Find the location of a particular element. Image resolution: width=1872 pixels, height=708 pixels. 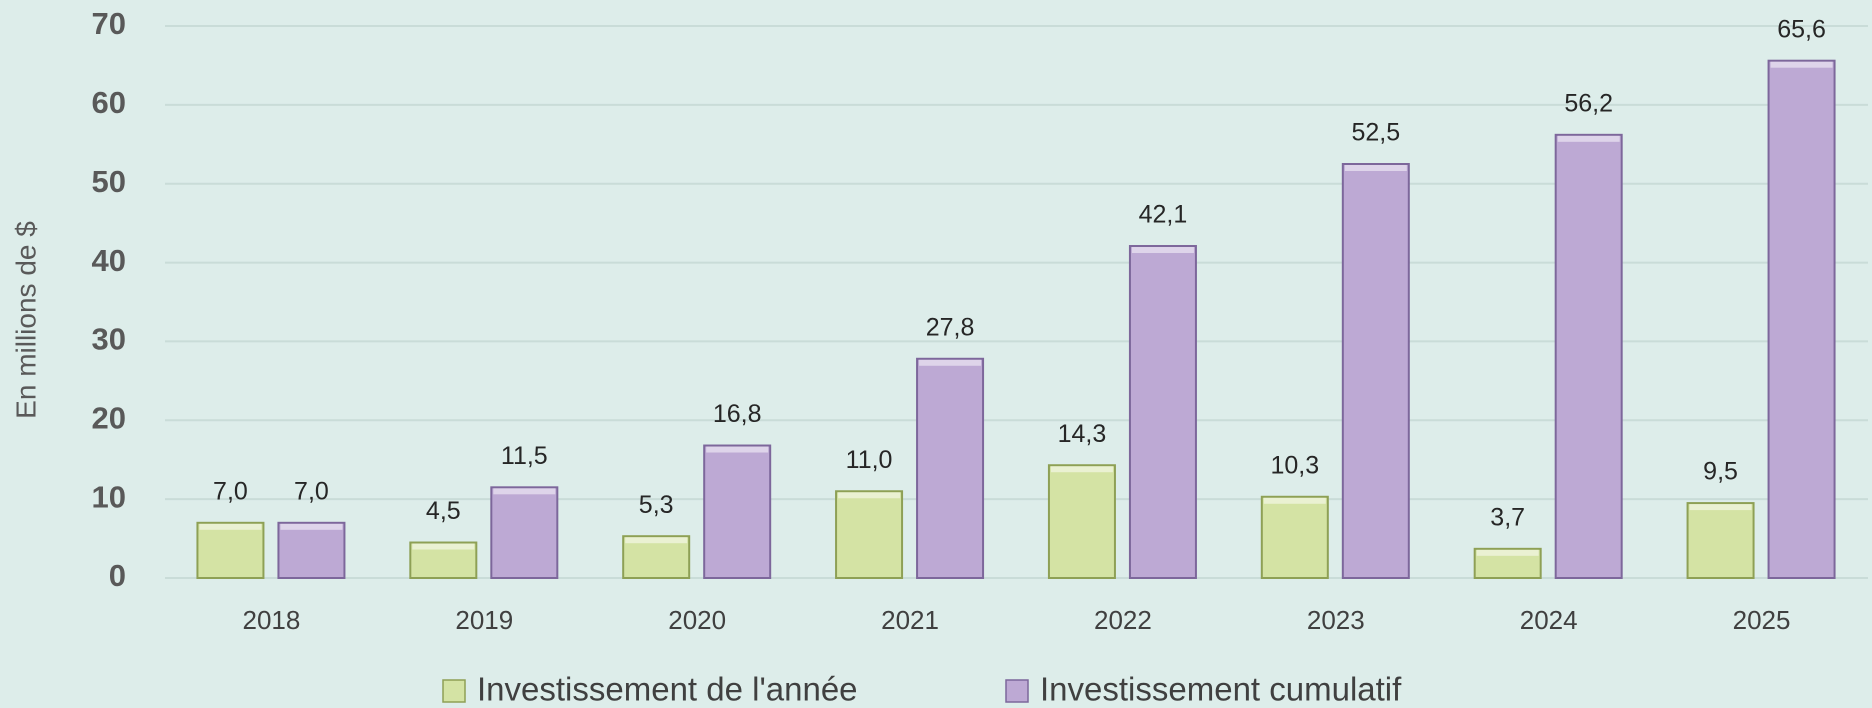

value-label: 5,3 is located at coordinates (656, 505).